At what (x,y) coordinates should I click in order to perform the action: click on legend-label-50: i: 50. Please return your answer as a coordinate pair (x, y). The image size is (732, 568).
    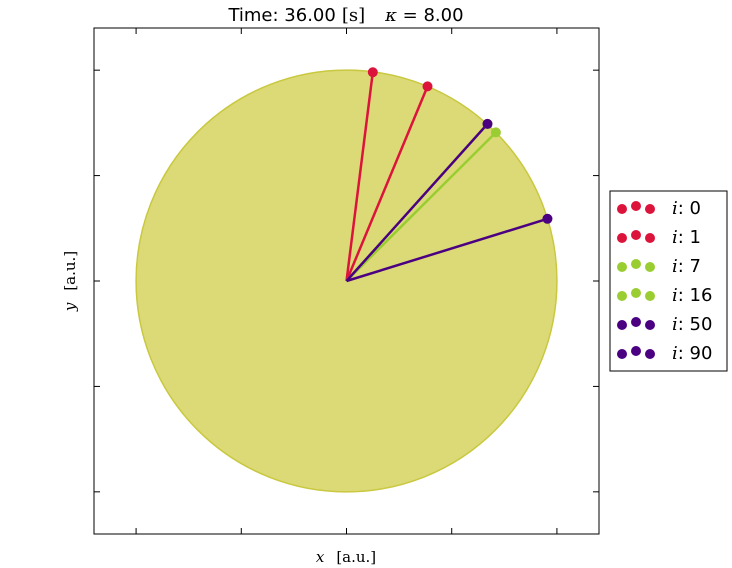
    Looking at the image, I should click on (692, 324).